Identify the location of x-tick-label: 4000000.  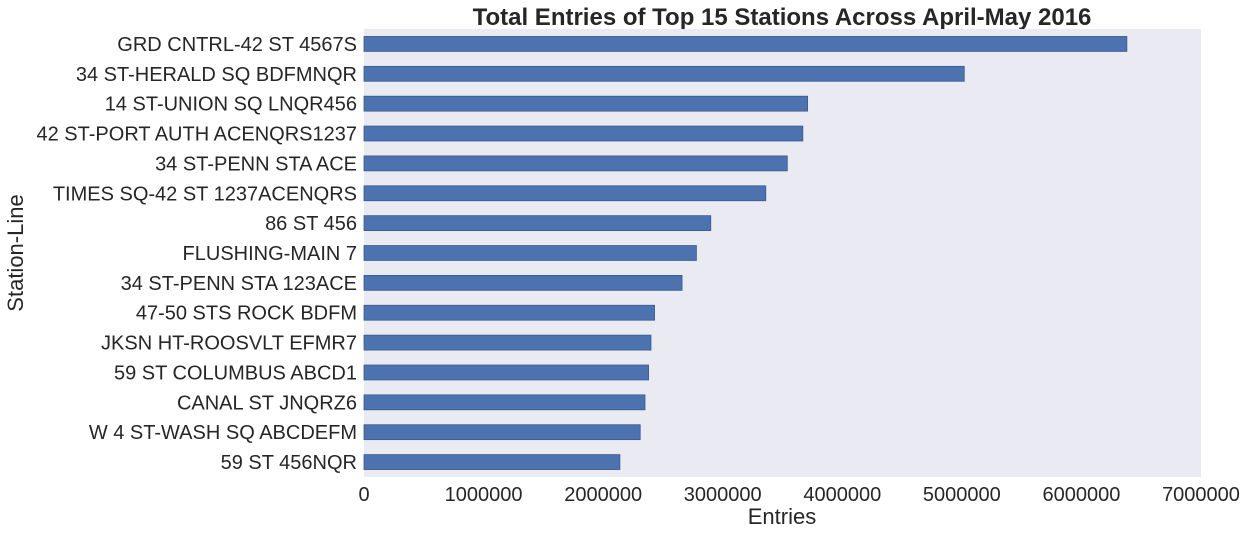
(842, 495).